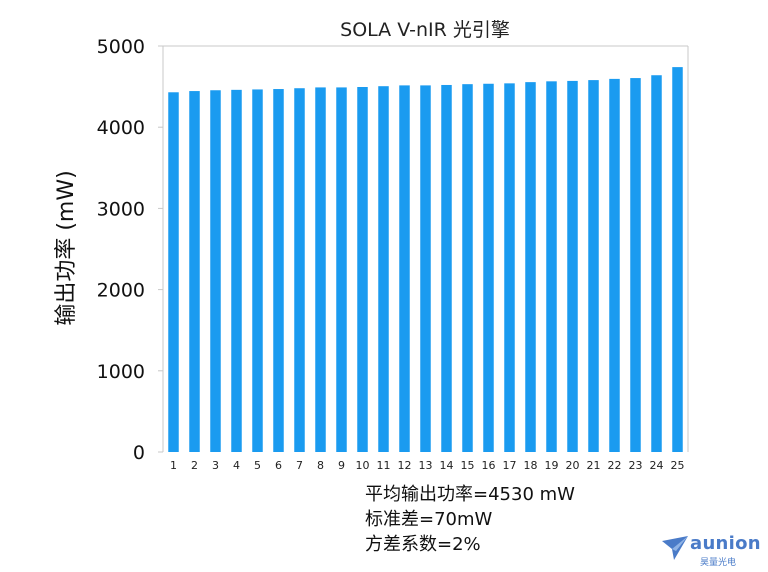 Image resolution: width=768 pixels, height=572 pixels. What do you see at coordinates (615, 465) in the screenshot?
I see `x-tick-label: 22` at bounding box center [615, 465].